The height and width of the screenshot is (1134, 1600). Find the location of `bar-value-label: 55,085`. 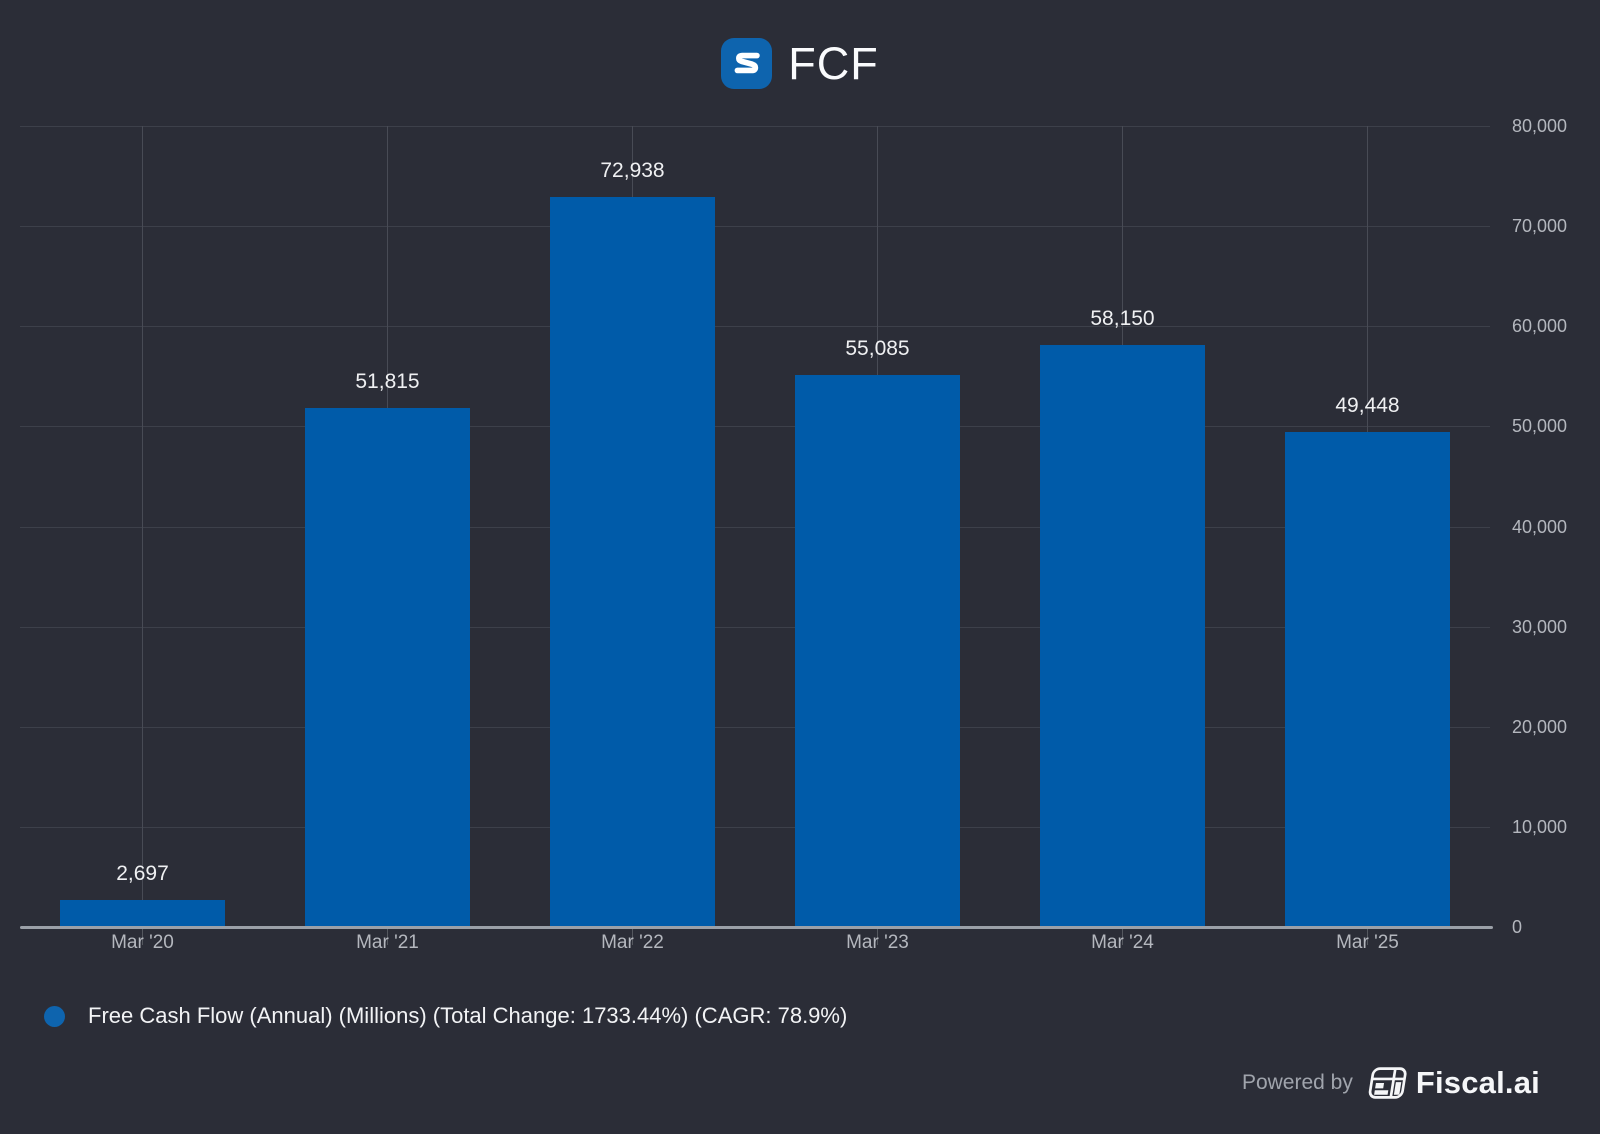

bar-value-label: 55,085 is located at coordinates (877, 348).